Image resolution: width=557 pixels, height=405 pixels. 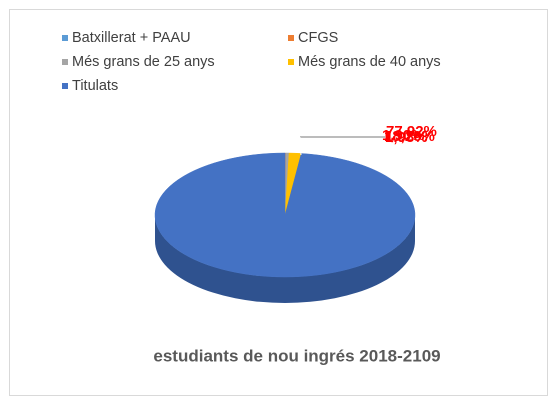 I want to click on pie-side, so click(x=285, y=259).